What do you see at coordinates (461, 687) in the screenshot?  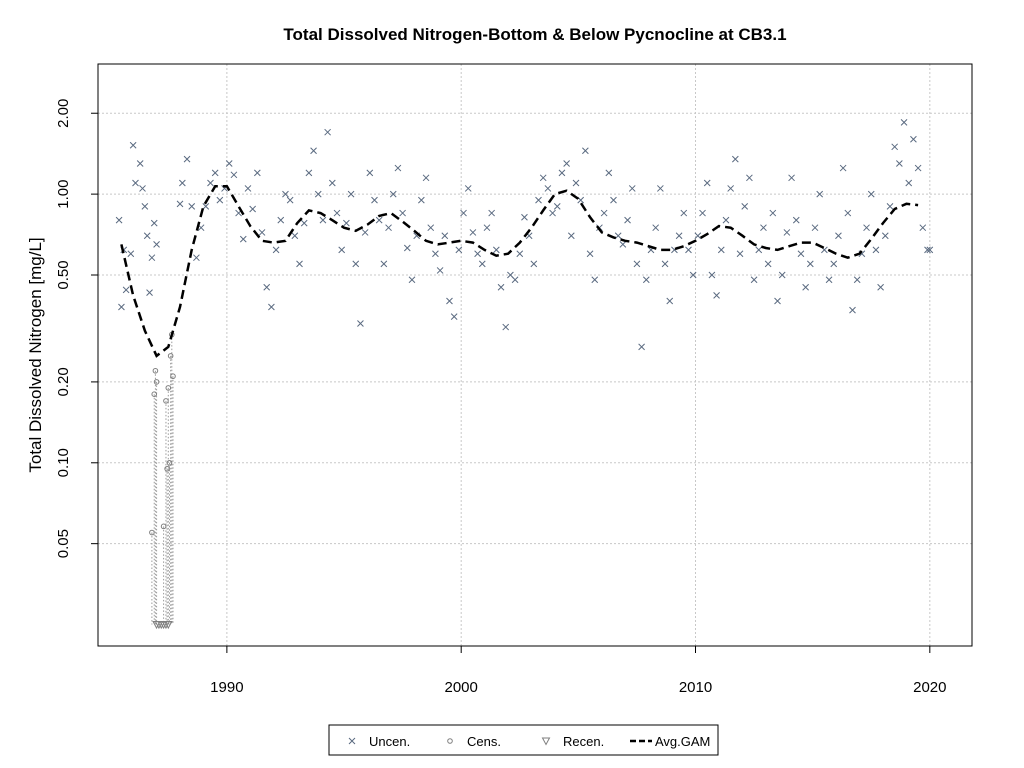 I see `x-tick-label: 2000` at bounding box center [461, 687].